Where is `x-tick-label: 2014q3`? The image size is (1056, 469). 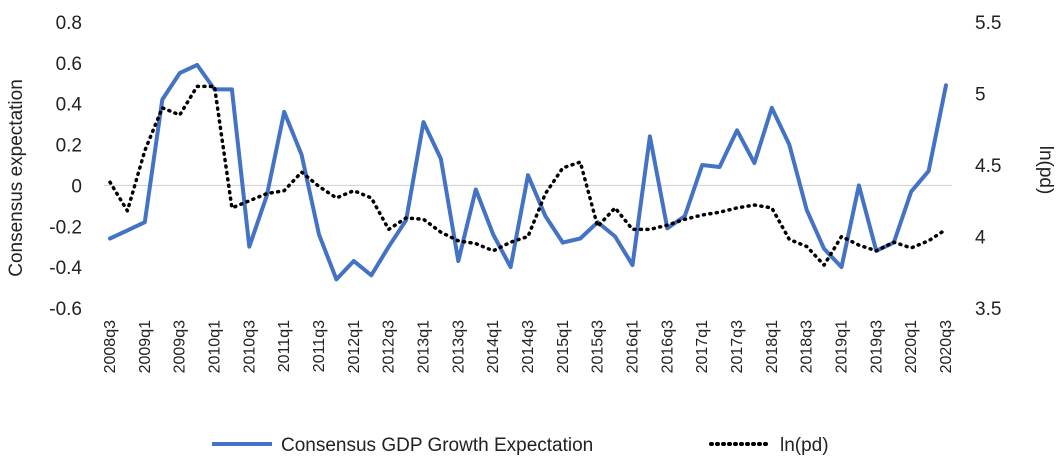 x-tick-label: 2014q3 is located at coordinates (528, 346).